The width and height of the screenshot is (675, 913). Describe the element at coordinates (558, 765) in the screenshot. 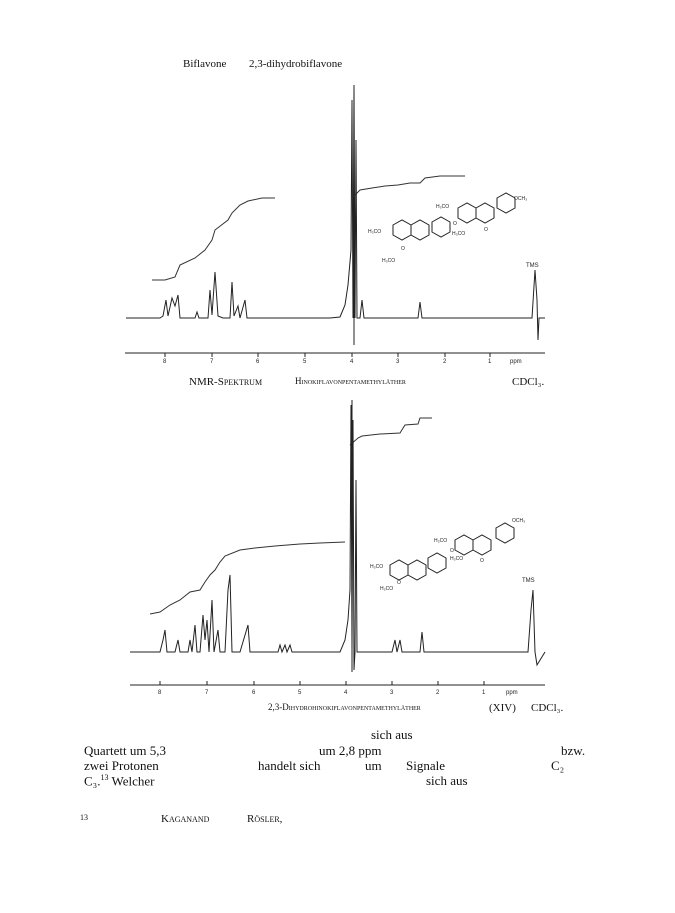

I see `body-text: C₂` at that location.